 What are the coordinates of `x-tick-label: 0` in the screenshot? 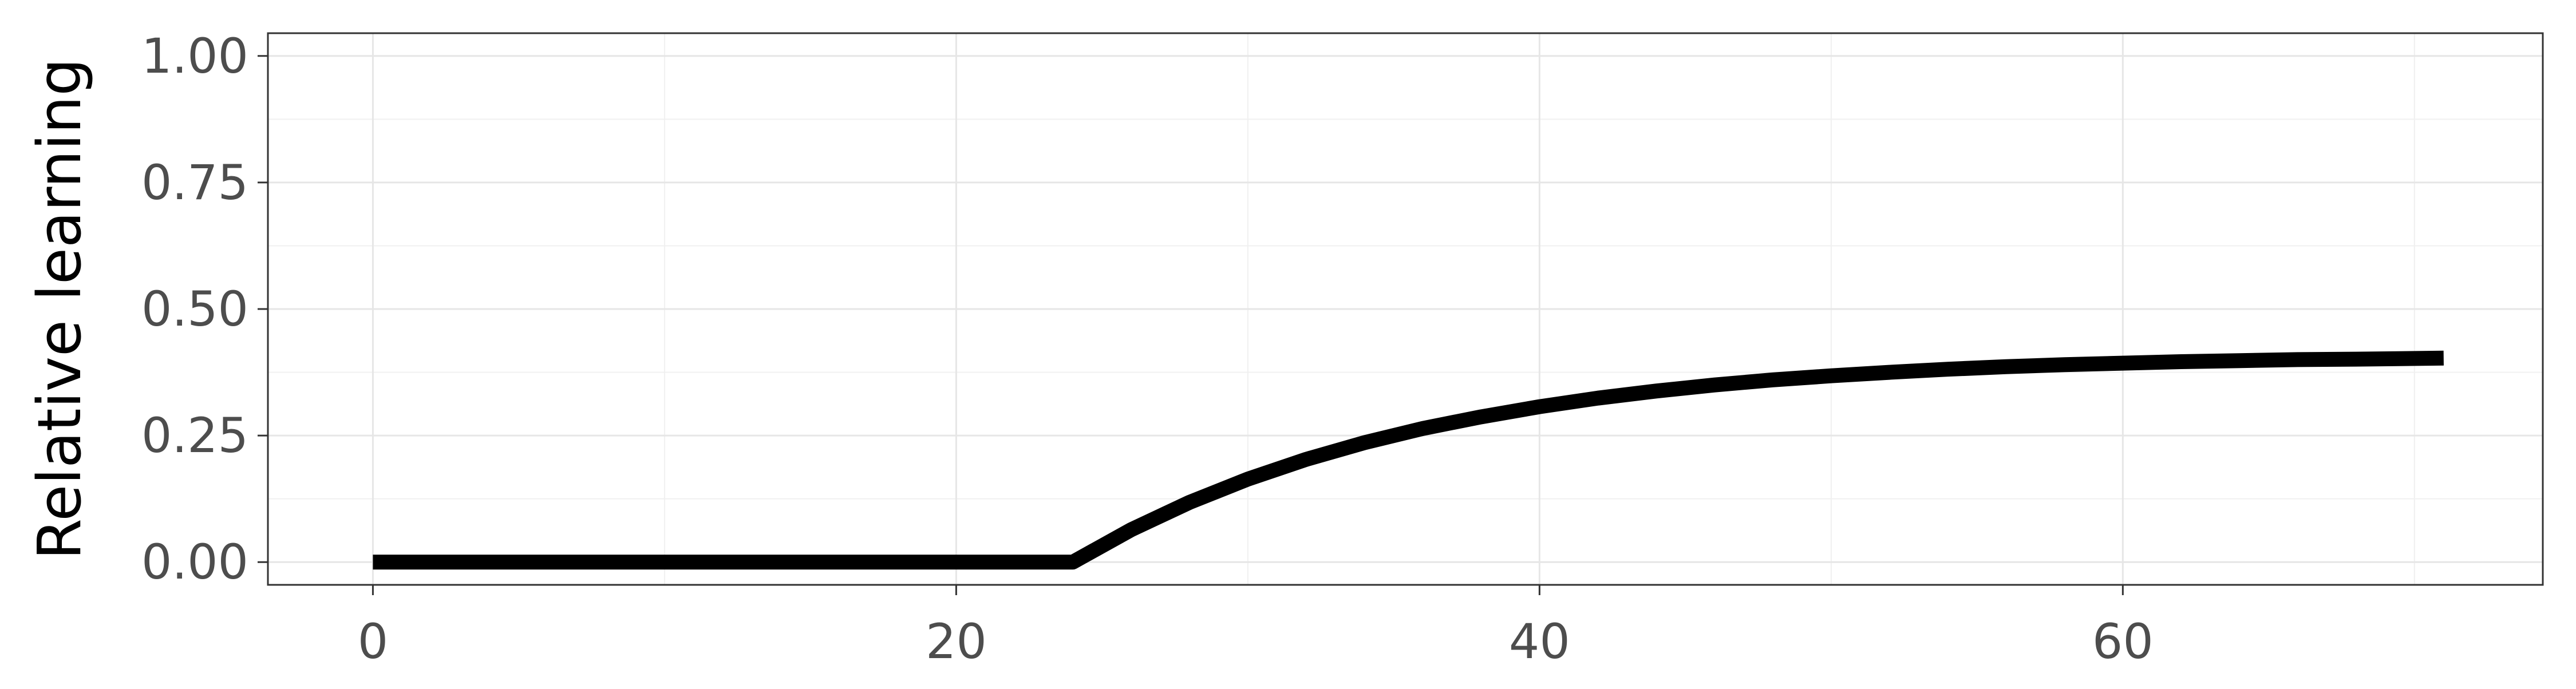 It's located at (373, 641).